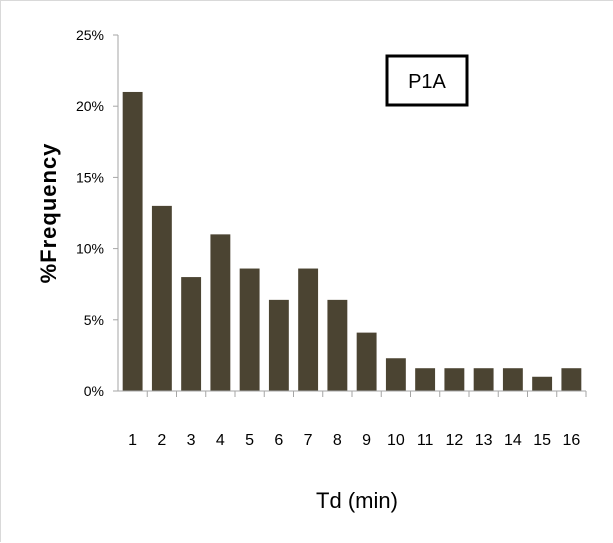  What do you see at coordinates (337, 440) in the screenshot?
I see `x-tick-label: 8` at bounding box center [337, 440].